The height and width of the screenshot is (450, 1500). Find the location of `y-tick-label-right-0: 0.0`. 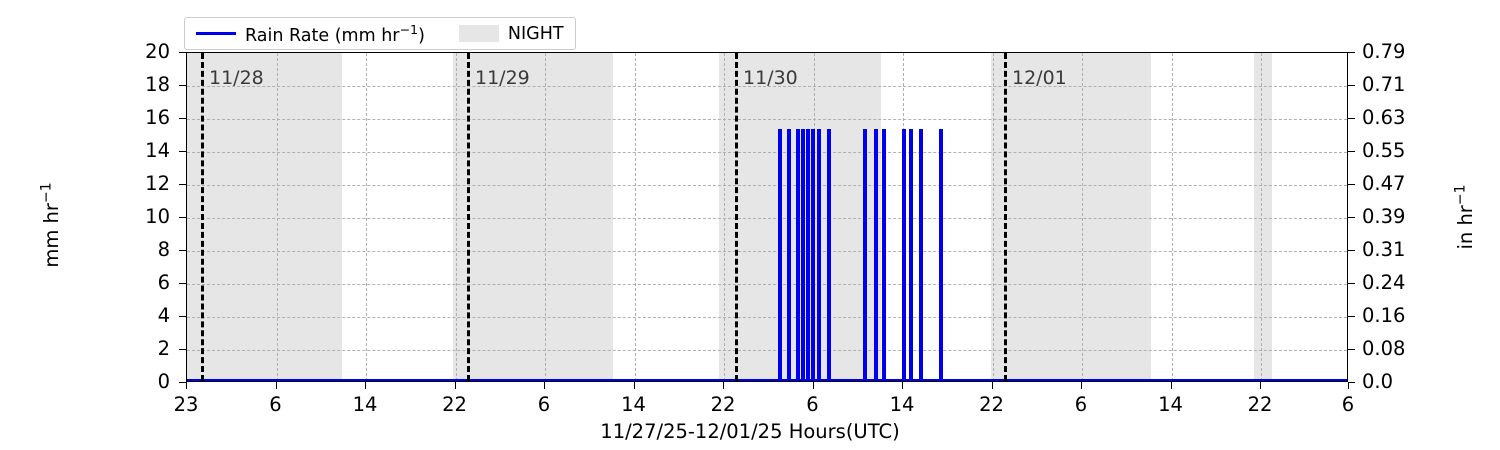

y-tick-label-right-0: 0.0 is located at coordinates (1378, 381).